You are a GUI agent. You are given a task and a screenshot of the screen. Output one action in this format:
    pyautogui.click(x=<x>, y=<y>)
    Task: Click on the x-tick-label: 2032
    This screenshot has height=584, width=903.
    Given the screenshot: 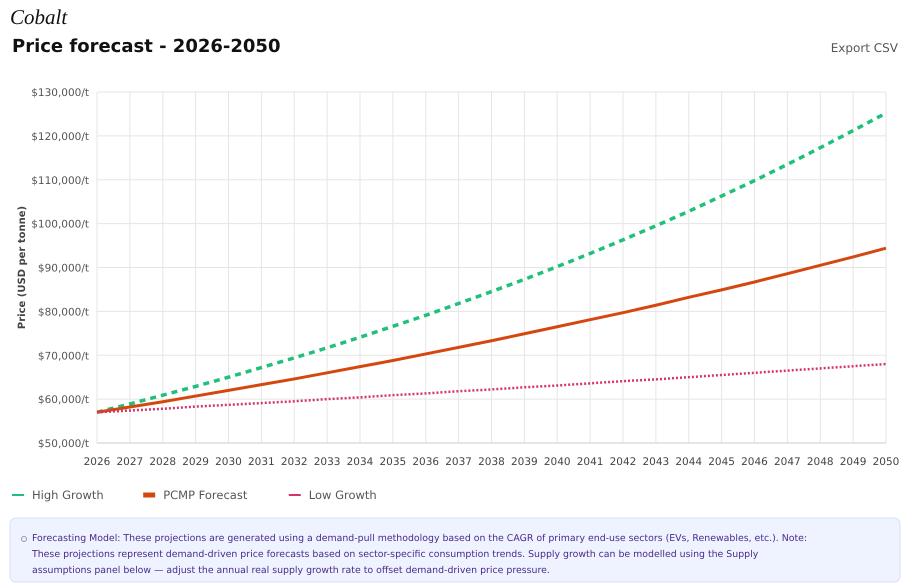 What is the action you would take?
    pyautogui.click(x=294, y=462)
    